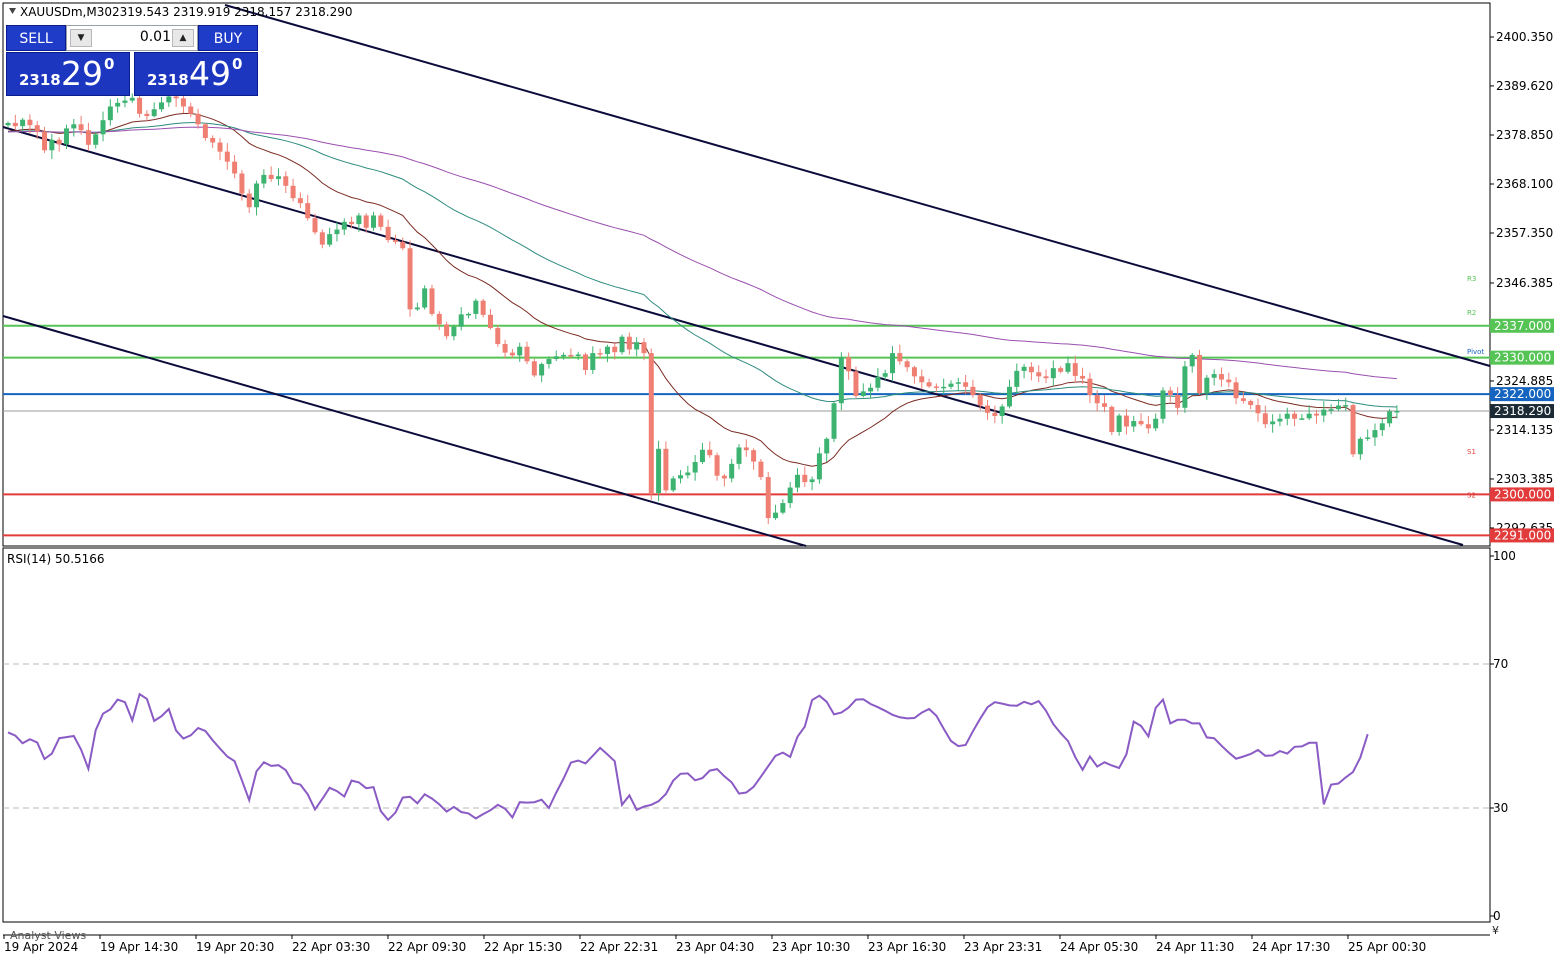  What do you see at coordinates (1387, 947) in the screenshot?
I see `time-label: 25 Apr 00:30` at bounding box center [1387, 947].